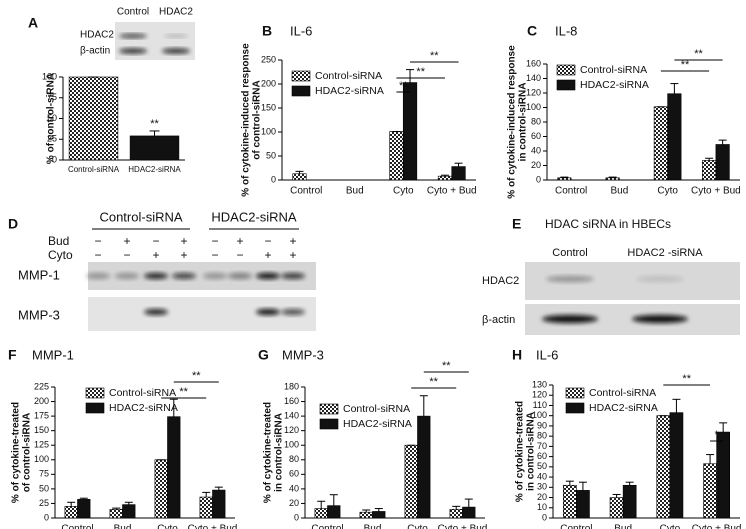 This screenshot has height=529, width=746. What do you see at coordinates (539, 395) in the screenshot?
I see `y-tick-label: 120` at bounding box center [539, 395].